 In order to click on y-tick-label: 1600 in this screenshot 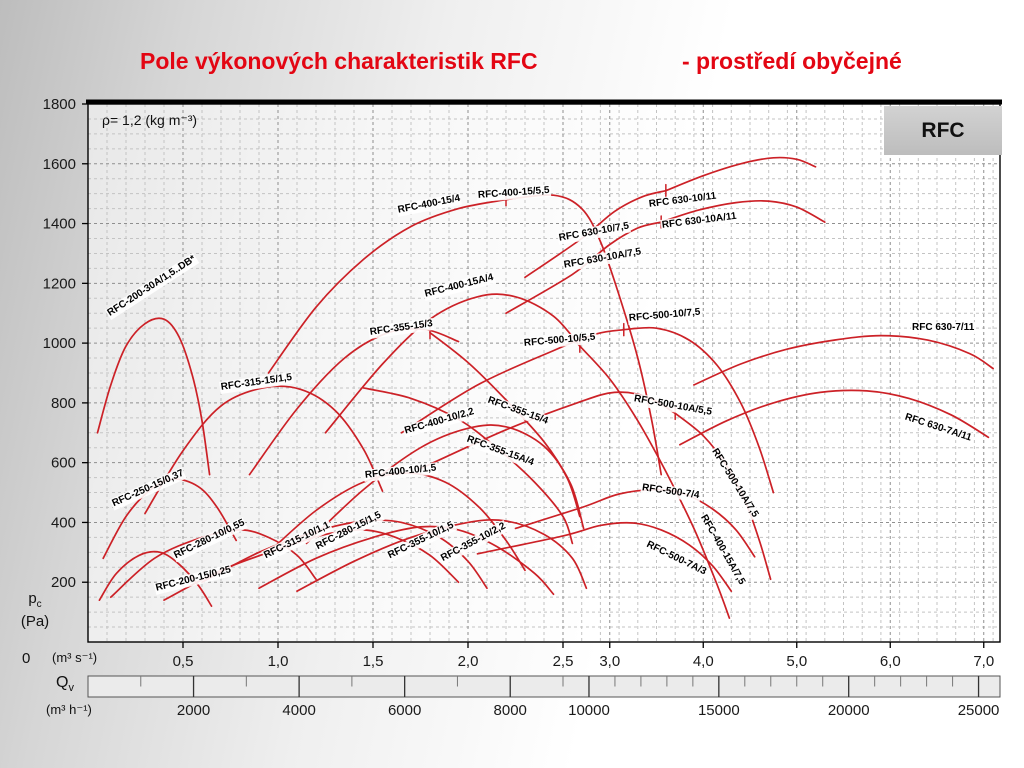, I will do `click(59, 164)`.